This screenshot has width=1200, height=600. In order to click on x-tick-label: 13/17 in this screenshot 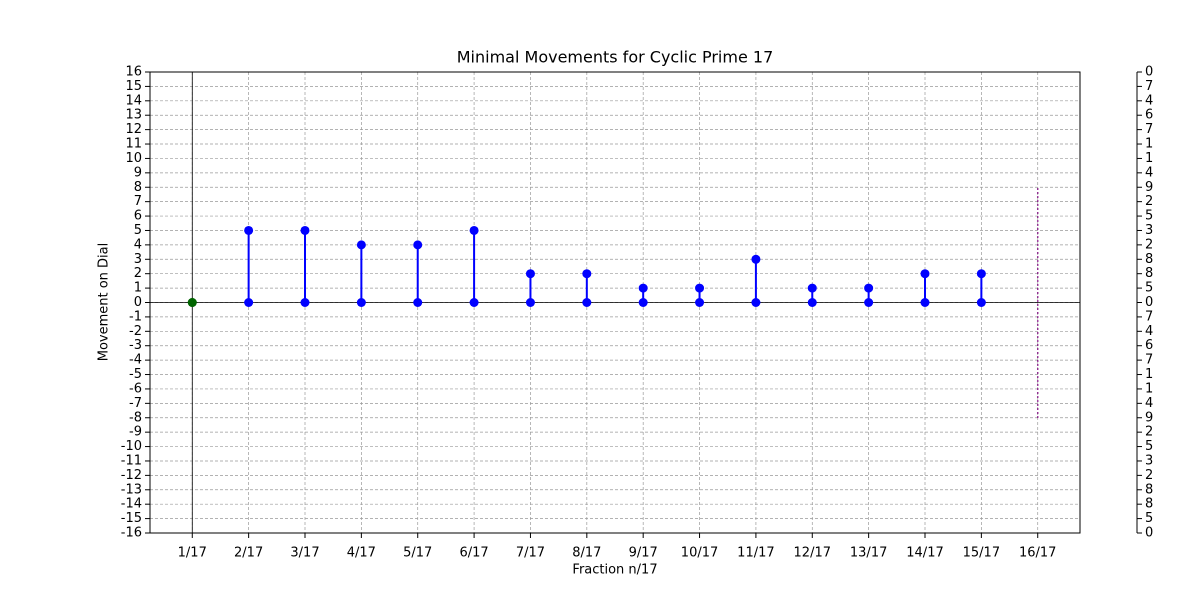, I will do `click(868, 553)`.